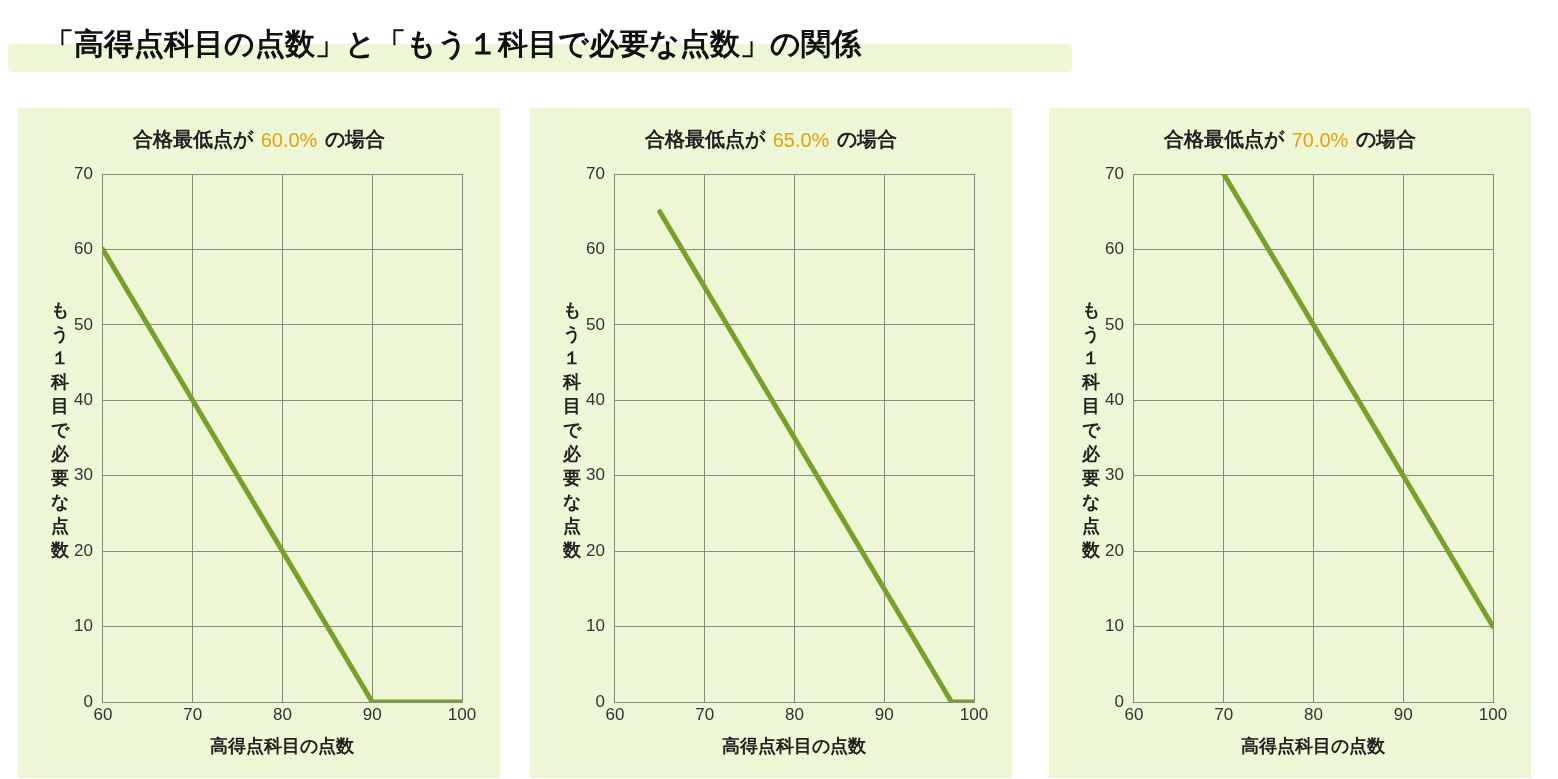 The height and width of the screenshot is (779, 1558). Describe the element at coordinates (452, 44) in the screenshot. I see `text: 「高得点科目の点数」と「もう１科目で必要な点数」の関係` at that location.